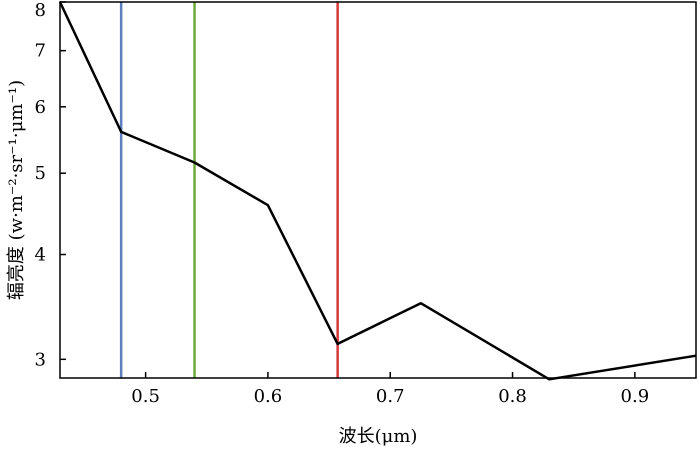 This screenshot has height=449, width=700. What do you see at coordinates (40, 359) in the screenshot?
I see `y-tick-label: 3` at bounding box center [40, 359].